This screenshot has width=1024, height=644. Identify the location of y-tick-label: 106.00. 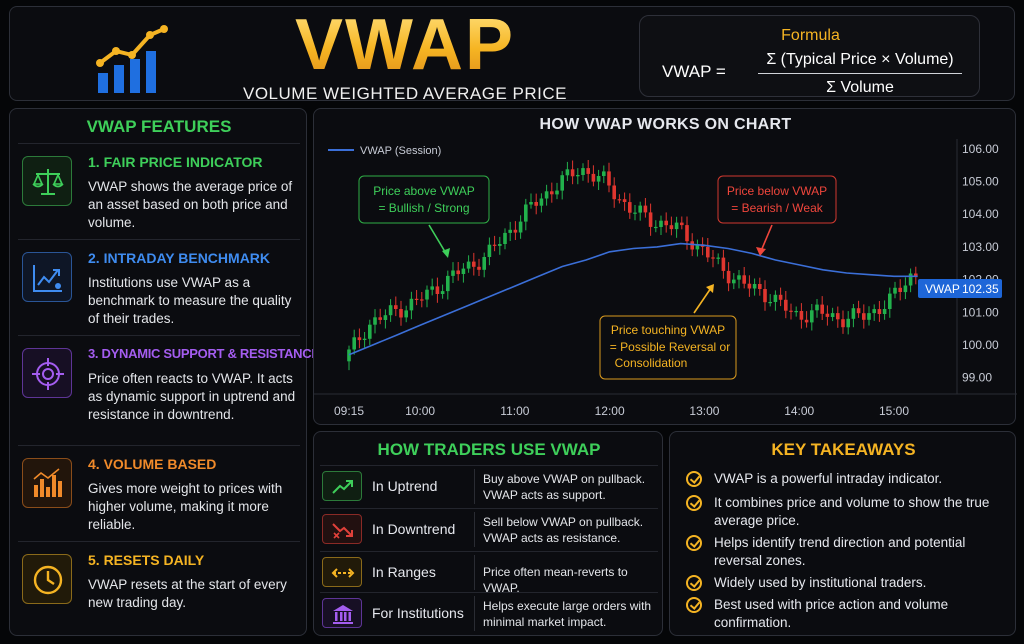
(980, 149).